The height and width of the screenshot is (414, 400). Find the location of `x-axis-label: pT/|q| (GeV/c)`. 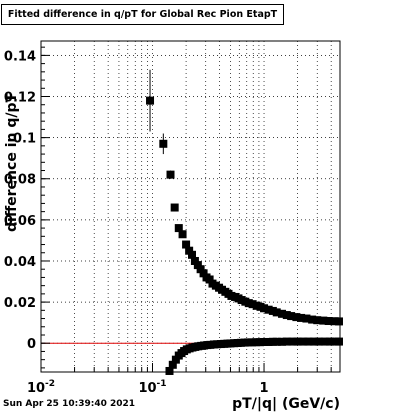

x-axis-label: pT/|q| (GeV/c) is located at coordinates (286, 404).